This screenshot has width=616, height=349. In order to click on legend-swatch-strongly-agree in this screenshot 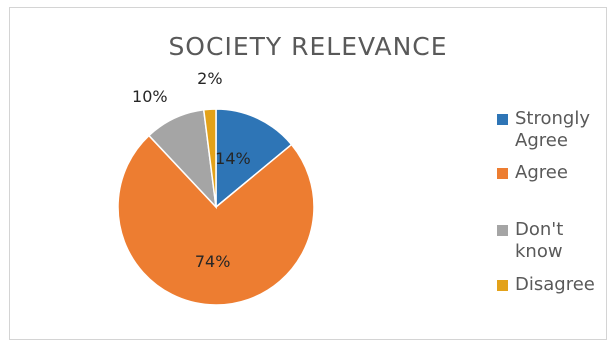, I will do `click(502, 119)`.